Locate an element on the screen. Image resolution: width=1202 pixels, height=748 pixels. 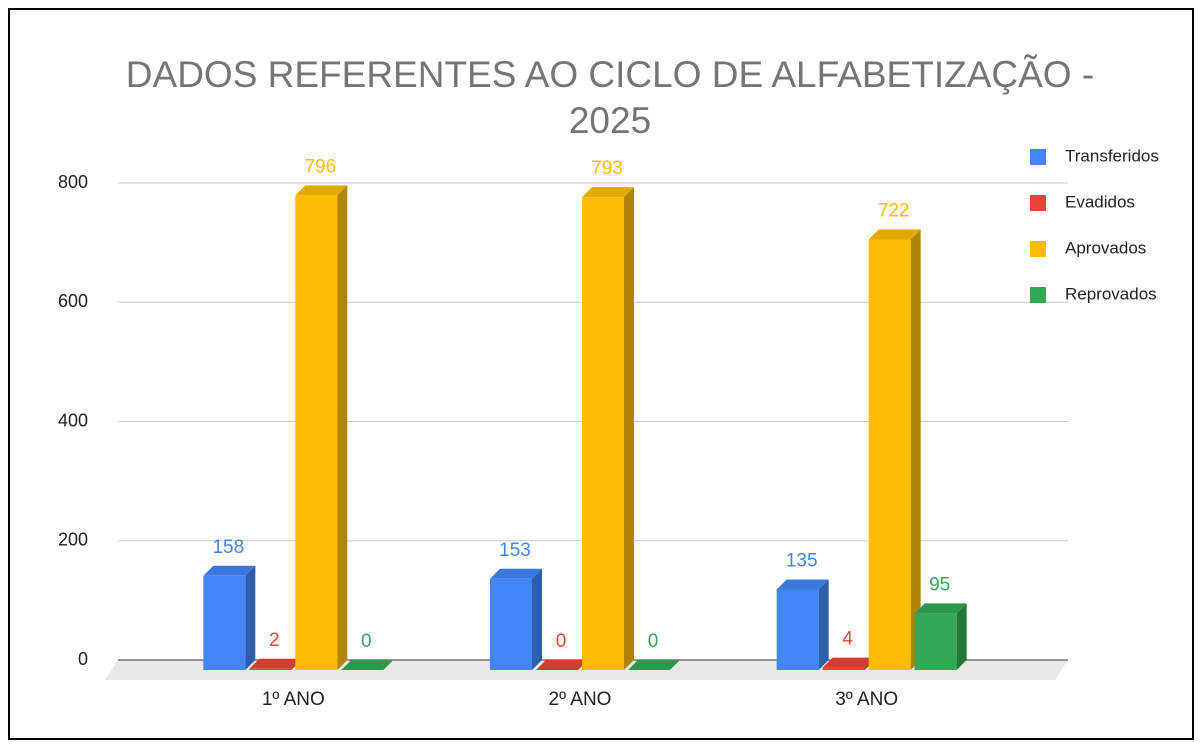
legend-label: Reprovados is located at coordinates (1111, 293).